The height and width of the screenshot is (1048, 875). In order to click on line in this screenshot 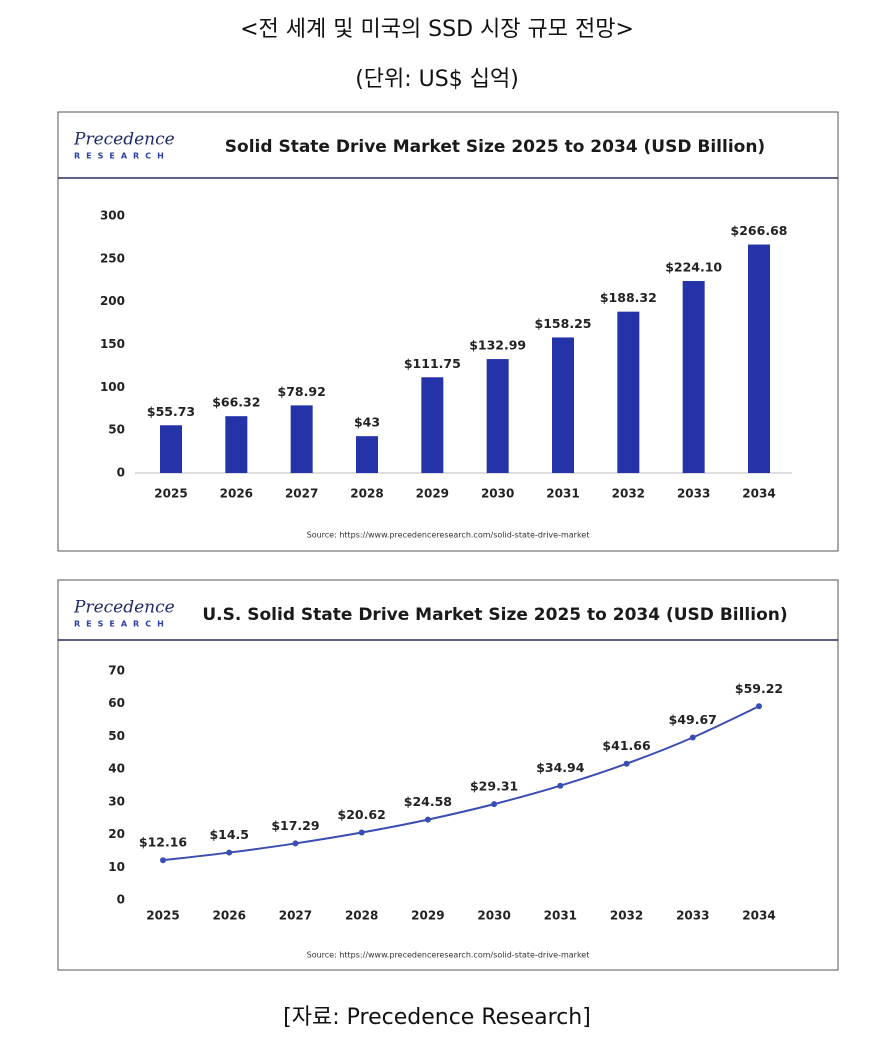, I will do `click(461, 783)`.